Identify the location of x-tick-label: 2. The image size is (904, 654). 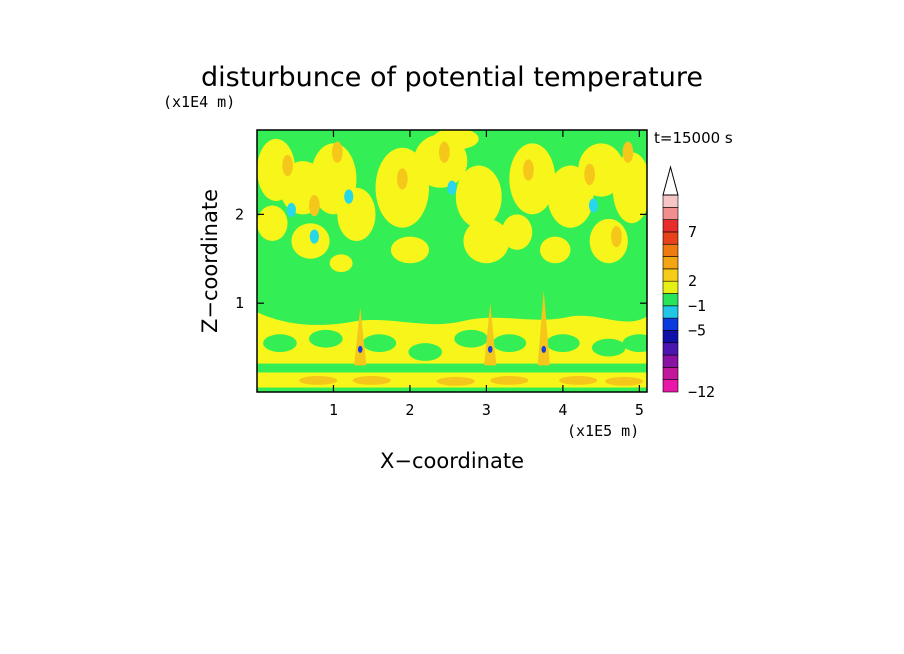
(409, 410).